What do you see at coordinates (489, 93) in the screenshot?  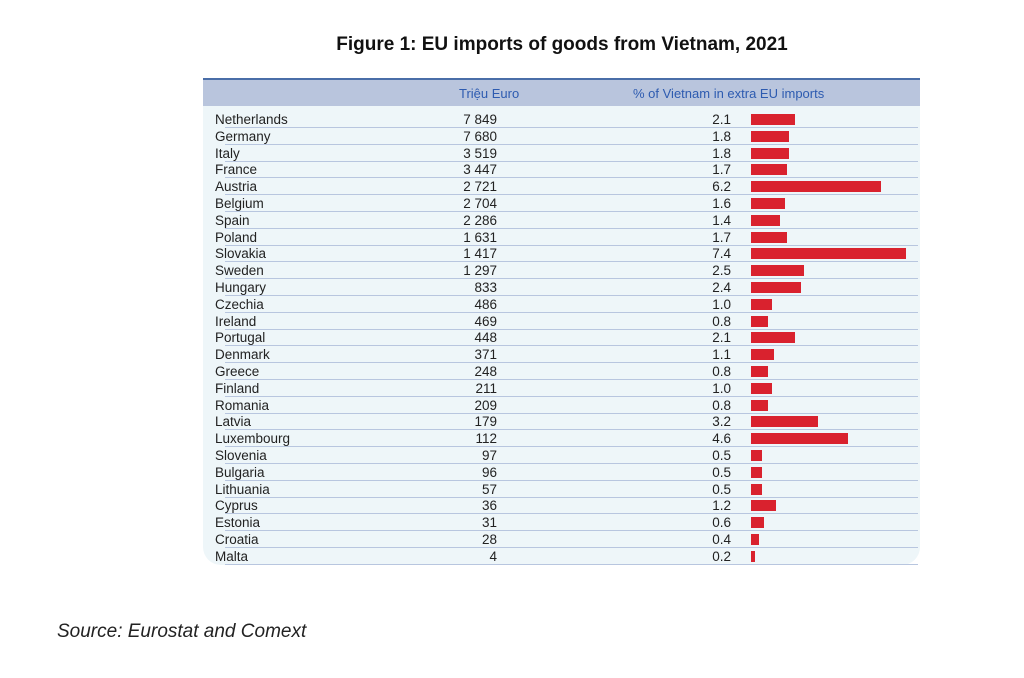 I see `column-header-value: Triệu Euro` at bounding box center [489, 93].